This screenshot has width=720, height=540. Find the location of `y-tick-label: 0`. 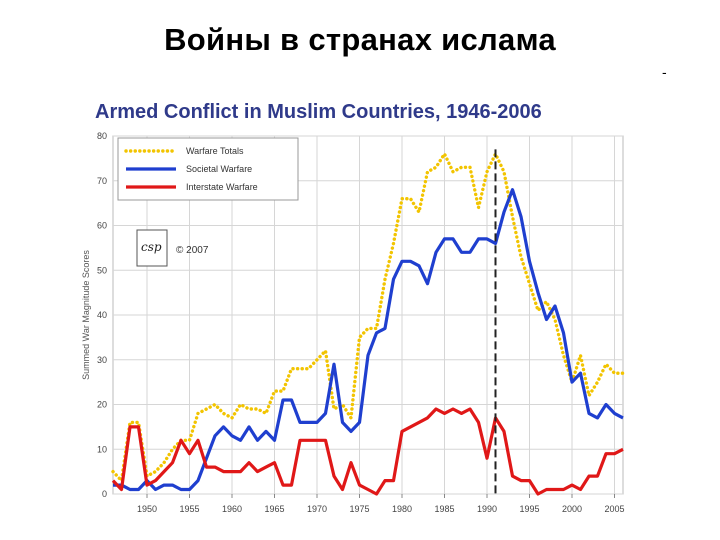

y-tick-label: 0 is located at coordinates (104, 494).